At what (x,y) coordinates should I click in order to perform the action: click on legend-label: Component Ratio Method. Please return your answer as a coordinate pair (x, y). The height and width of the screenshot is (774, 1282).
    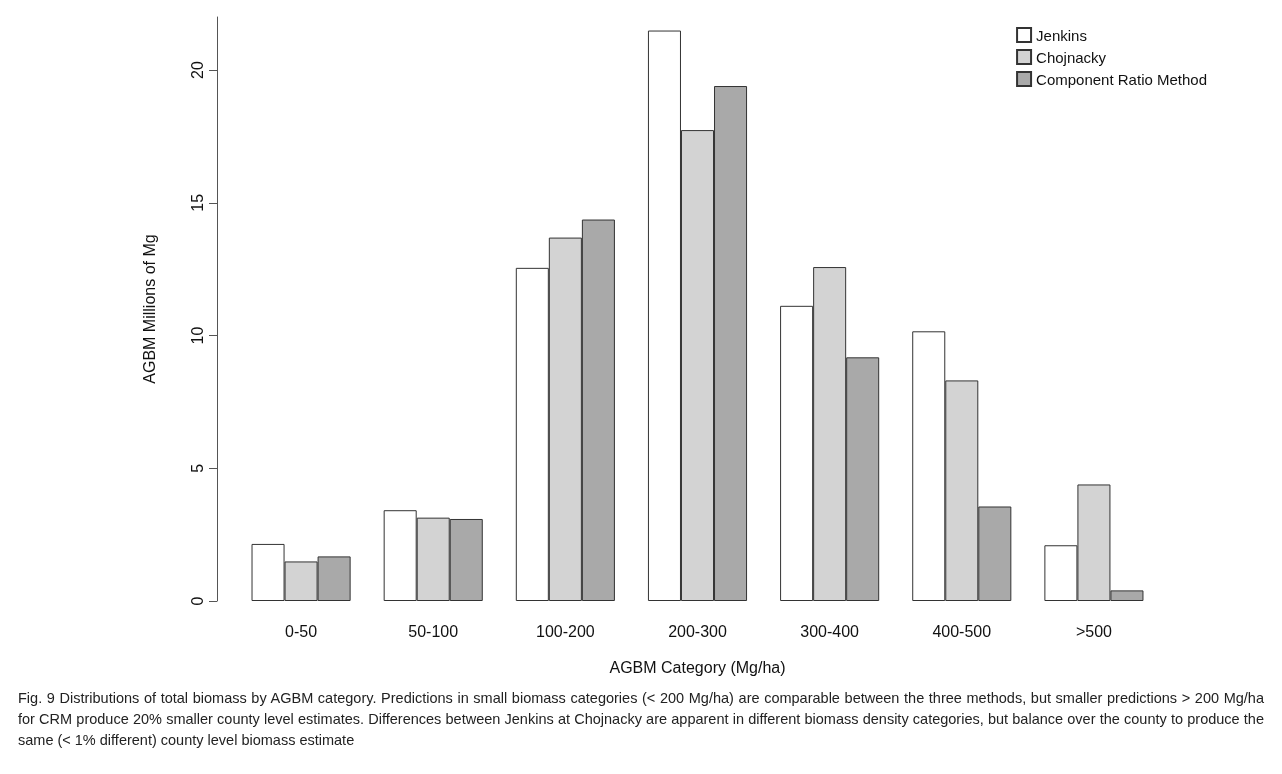
    Looking at the image, I should click on (1121, 79).